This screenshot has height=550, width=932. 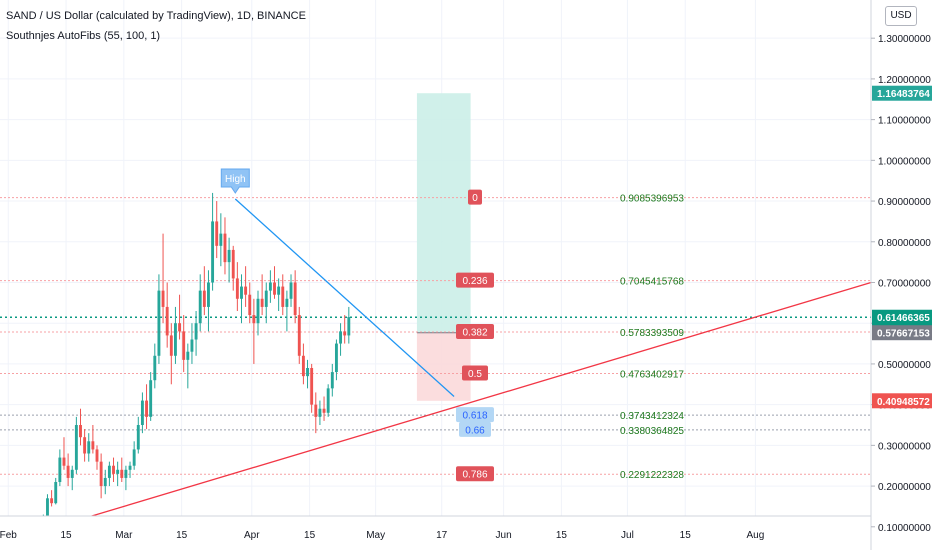 What do you see at coordinates (904, 528) in the screenshot?
I see `y-tick-label: 0.10000000` at bounding box center [904, 528].